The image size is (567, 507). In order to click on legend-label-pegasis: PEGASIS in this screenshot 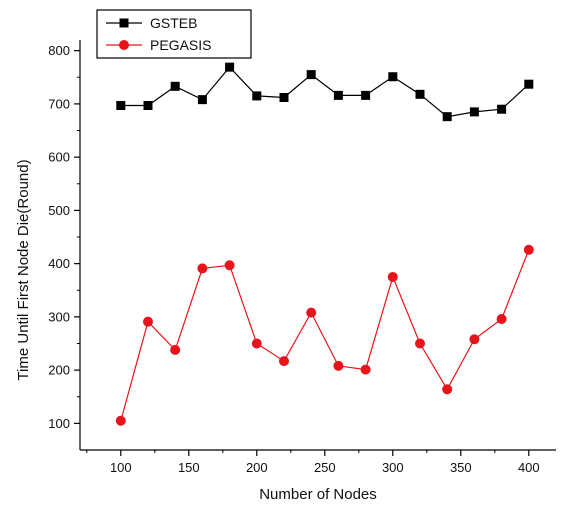, I will do `click(180, 45)`.